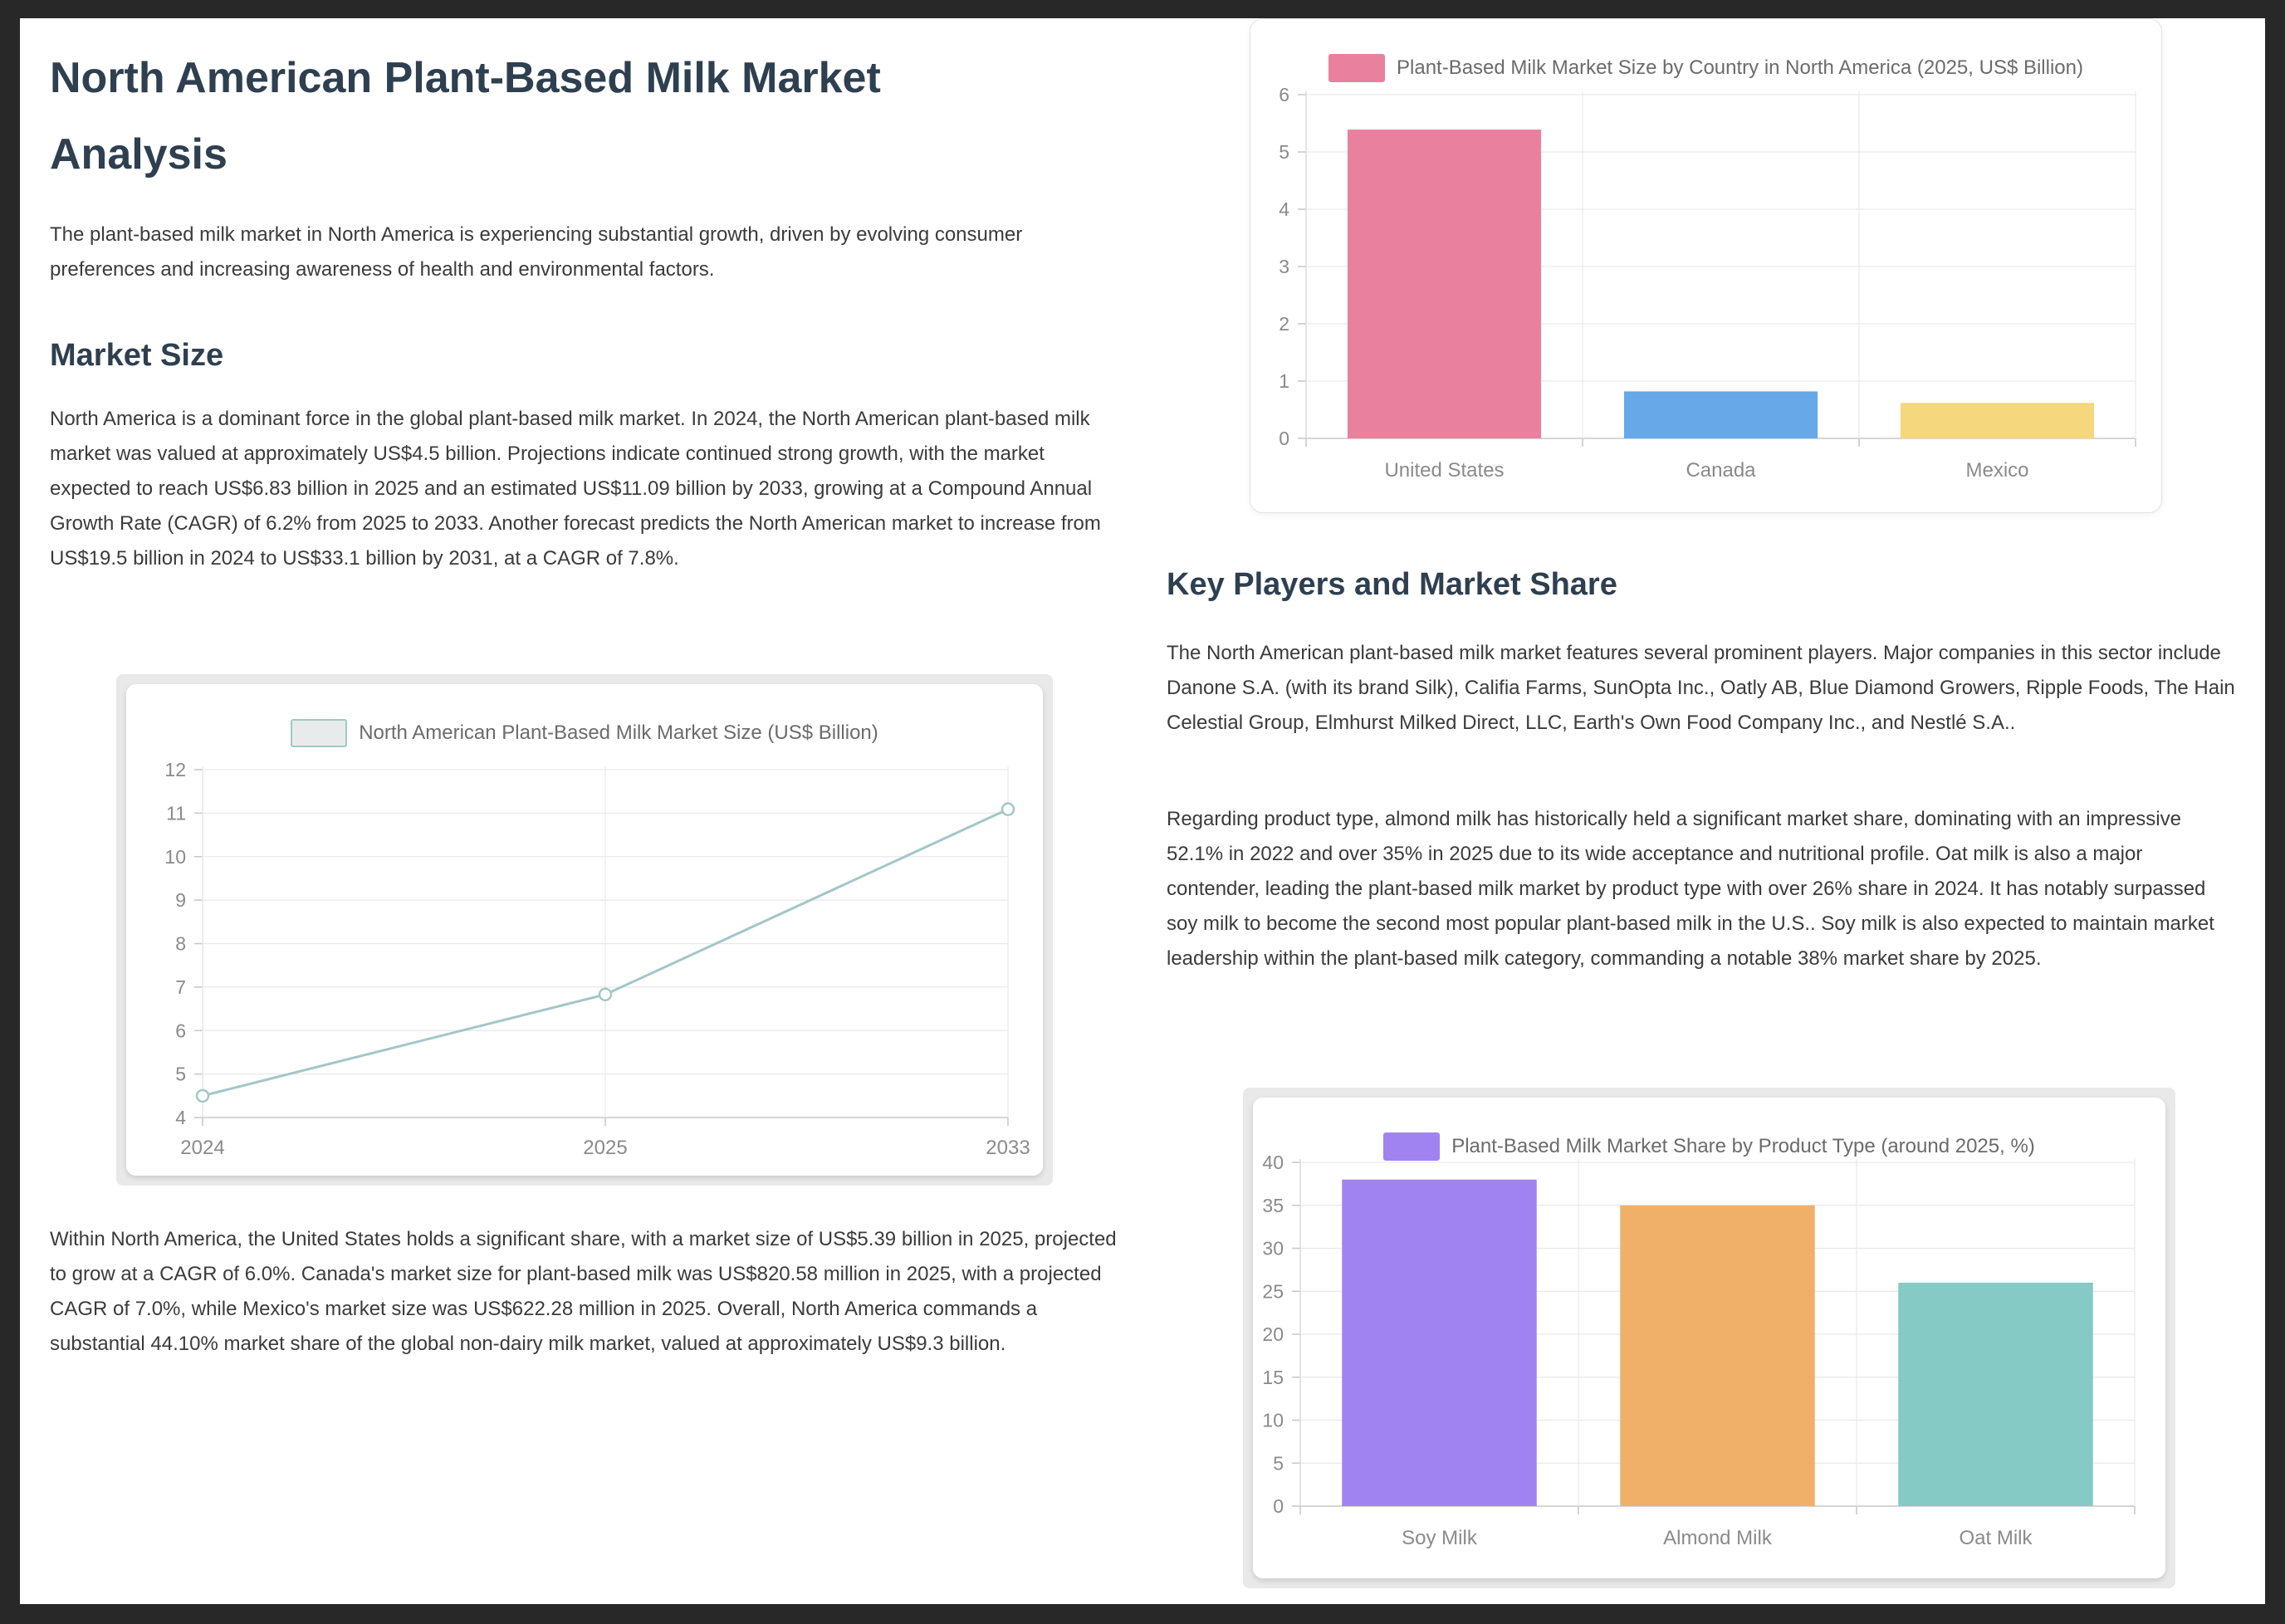 Image resolution: width=2285 pixels, height=1624 pixels. Describe the element at coordinates (1273, 1291) in the screenshot. I see `svg-text: 25` at that location.